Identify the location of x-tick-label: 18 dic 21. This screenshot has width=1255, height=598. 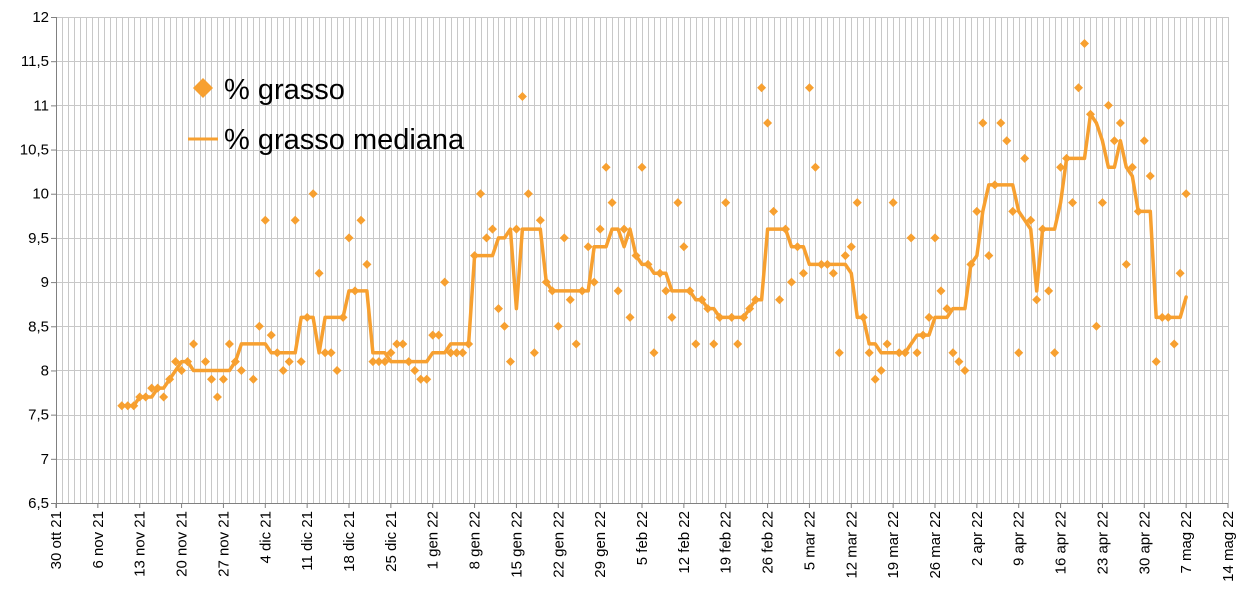
(349, 541).